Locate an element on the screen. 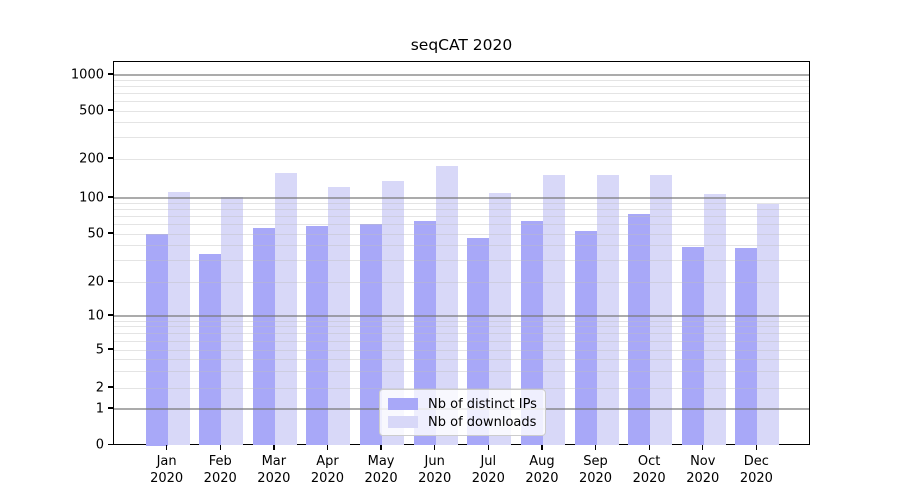 This screenshot has width=900, height=500. bar-nb-of-distinct-ips-nov is located at coordinates (692, 346).